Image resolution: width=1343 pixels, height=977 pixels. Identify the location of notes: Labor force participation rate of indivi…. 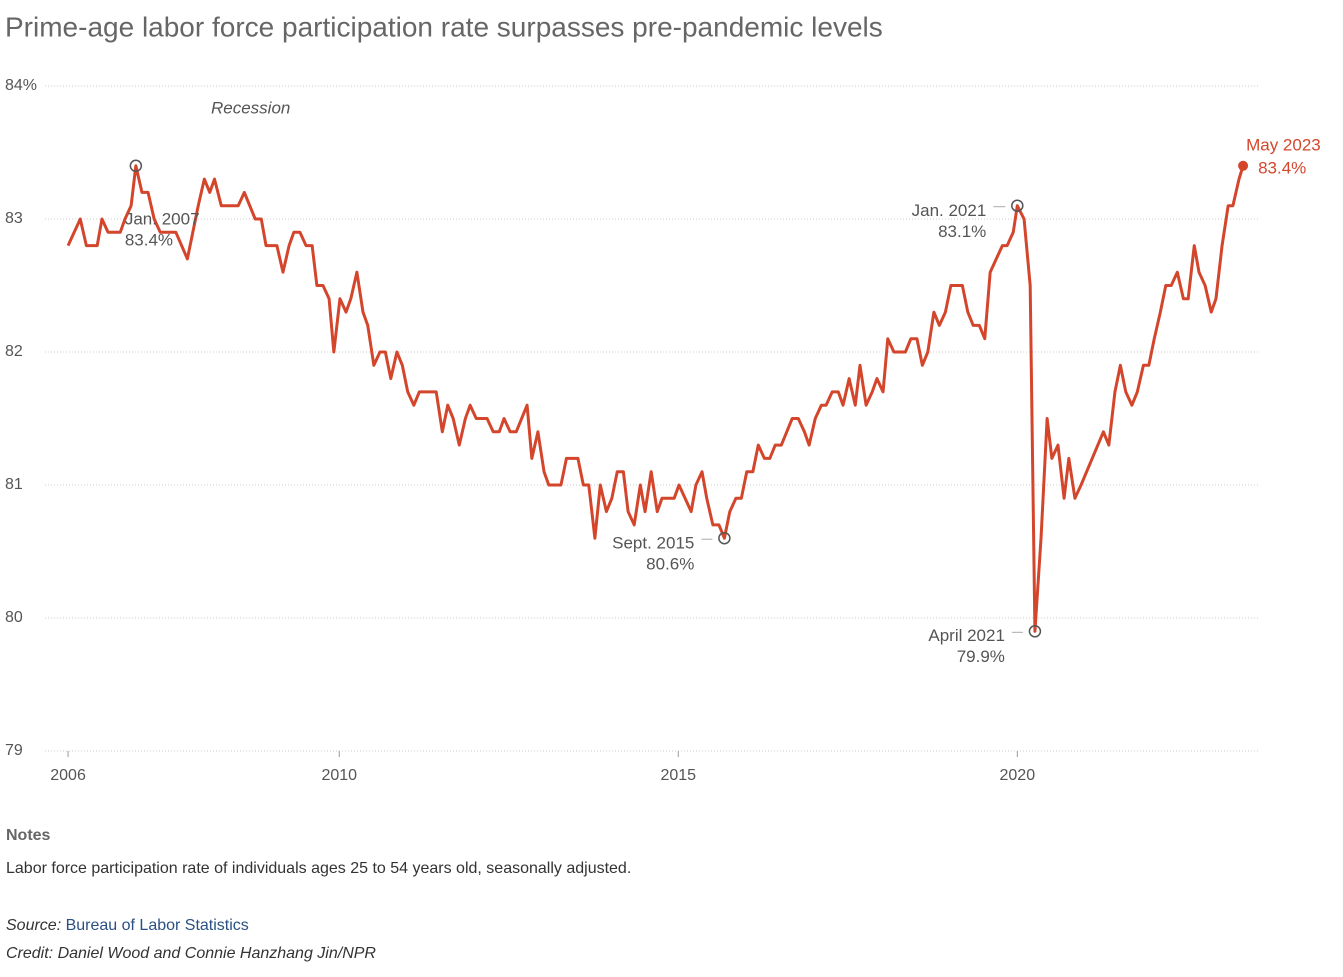
(319, 868).